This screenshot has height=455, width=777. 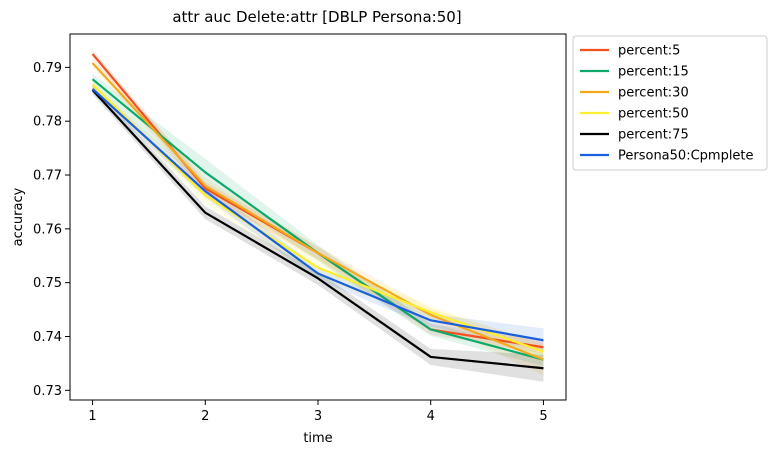 I want to click on x-tick-label: 4, so click(x=431, y=416).